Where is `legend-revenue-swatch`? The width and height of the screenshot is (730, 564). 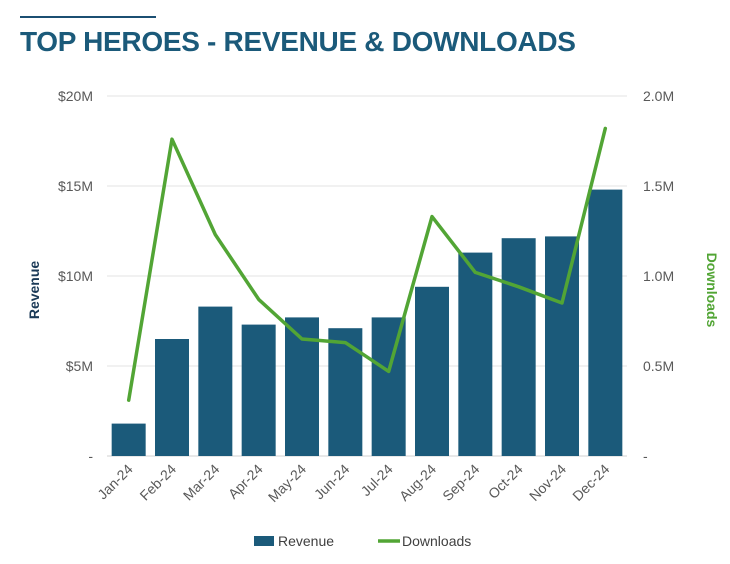
legend-revenue-swatch is located at coordinates (264, 541).